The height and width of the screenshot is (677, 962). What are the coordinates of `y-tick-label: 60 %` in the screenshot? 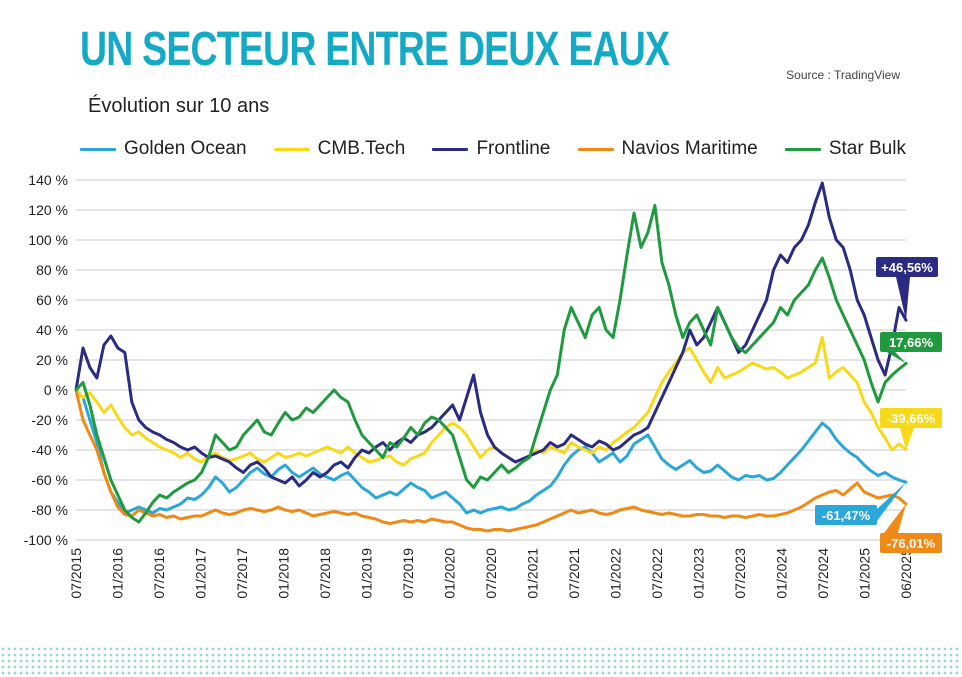 It's located at (52, 300).